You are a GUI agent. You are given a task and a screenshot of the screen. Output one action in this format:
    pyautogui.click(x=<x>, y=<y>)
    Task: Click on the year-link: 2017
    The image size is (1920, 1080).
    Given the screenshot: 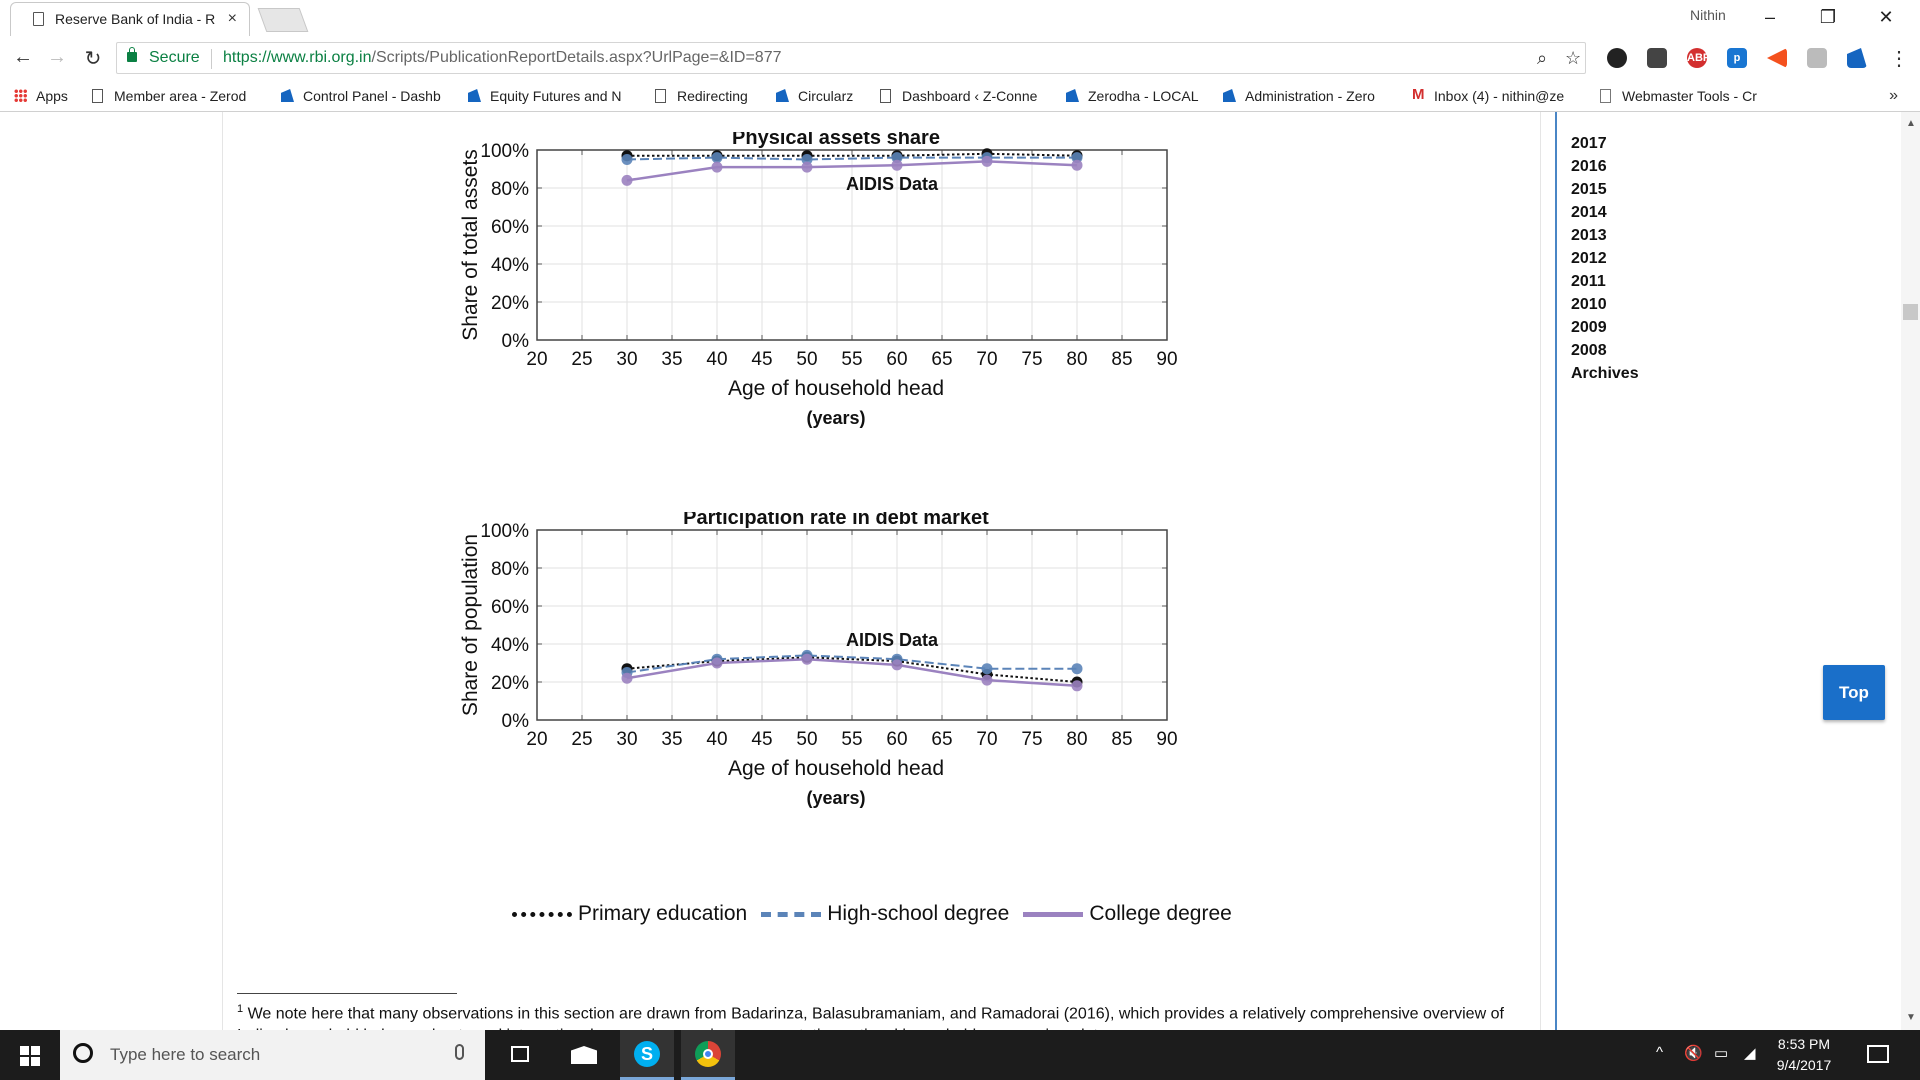 What is the action you would take?
    pyautogui.click(x=1589, y=143)
    